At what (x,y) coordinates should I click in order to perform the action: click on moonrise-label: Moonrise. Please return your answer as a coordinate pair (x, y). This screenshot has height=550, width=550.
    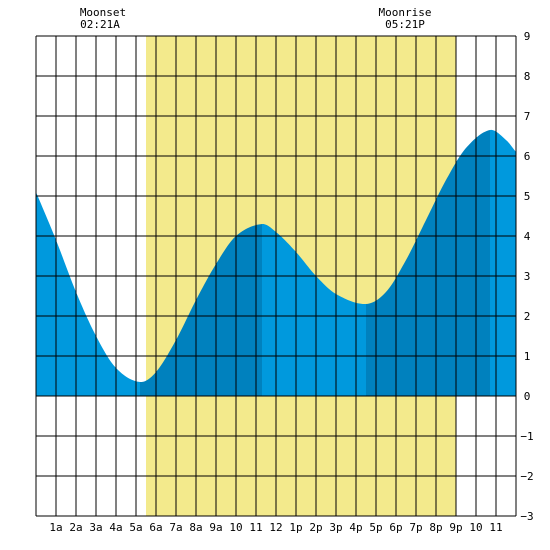
    Looking at the image, I should click on (405, 12).